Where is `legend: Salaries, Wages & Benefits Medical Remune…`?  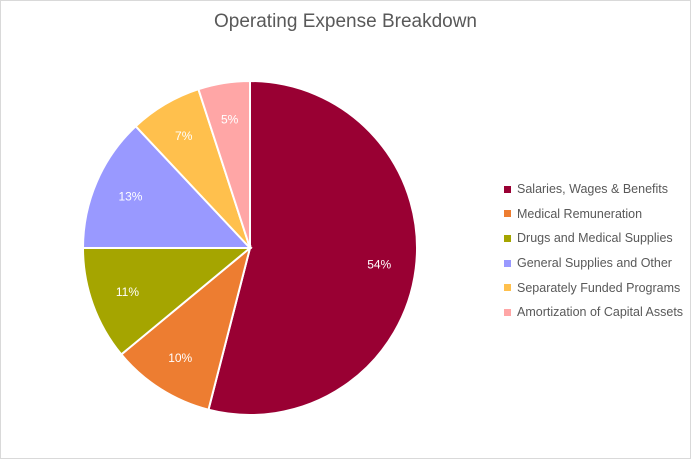 legend: Salaries, Wages & Benefits Medical Remune… is located at coordinates (593, 251).